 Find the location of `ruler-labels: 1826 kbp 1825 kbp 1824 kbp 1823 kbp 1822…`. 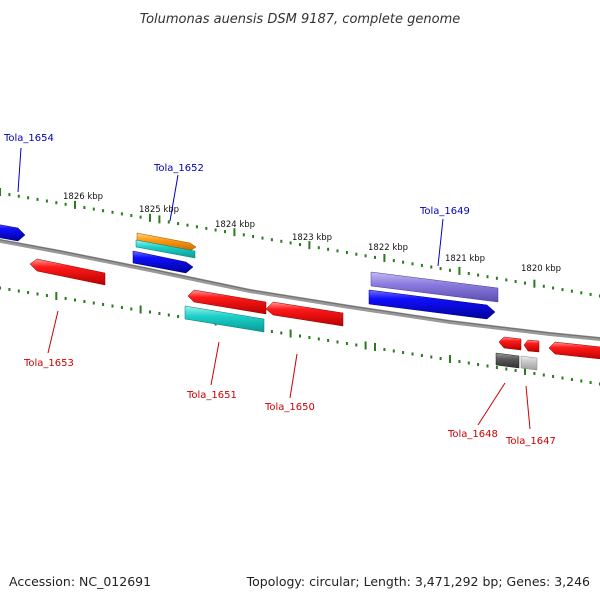

ruler-labels: 1826 kbp 1825 kbp 1824 kbp 1823 kbp 1822… is located at coordinates (312, 233).